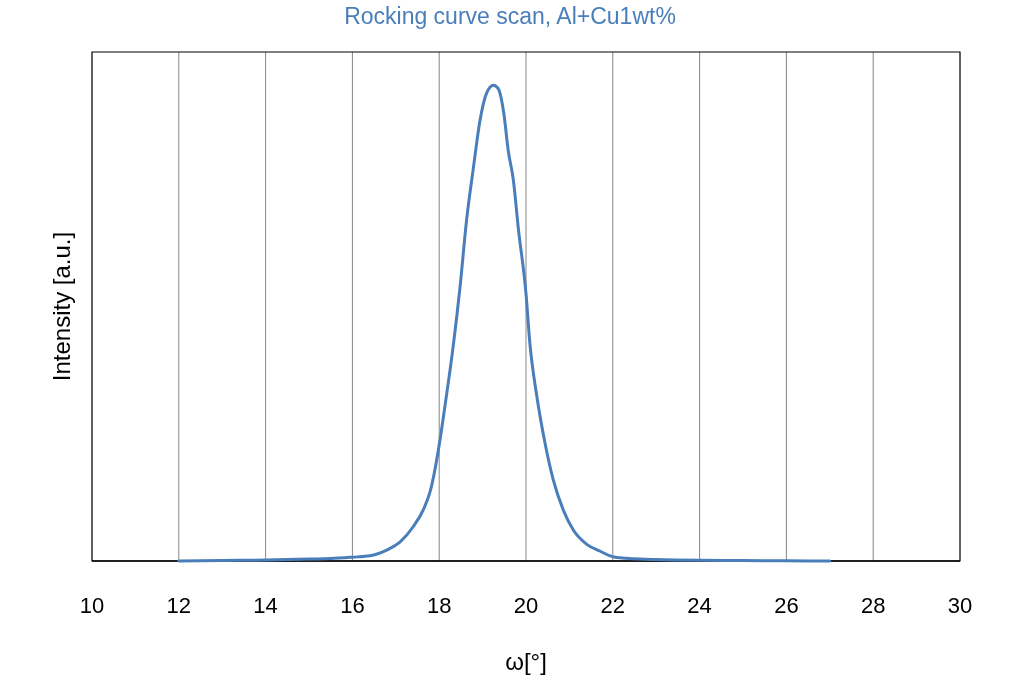 The image size is (1020, 680). Describe the element at coordinates (510, 16) in the screenshot. I see `chart-title: Rocking curve scan, Al+Cu1wt%` at that location.